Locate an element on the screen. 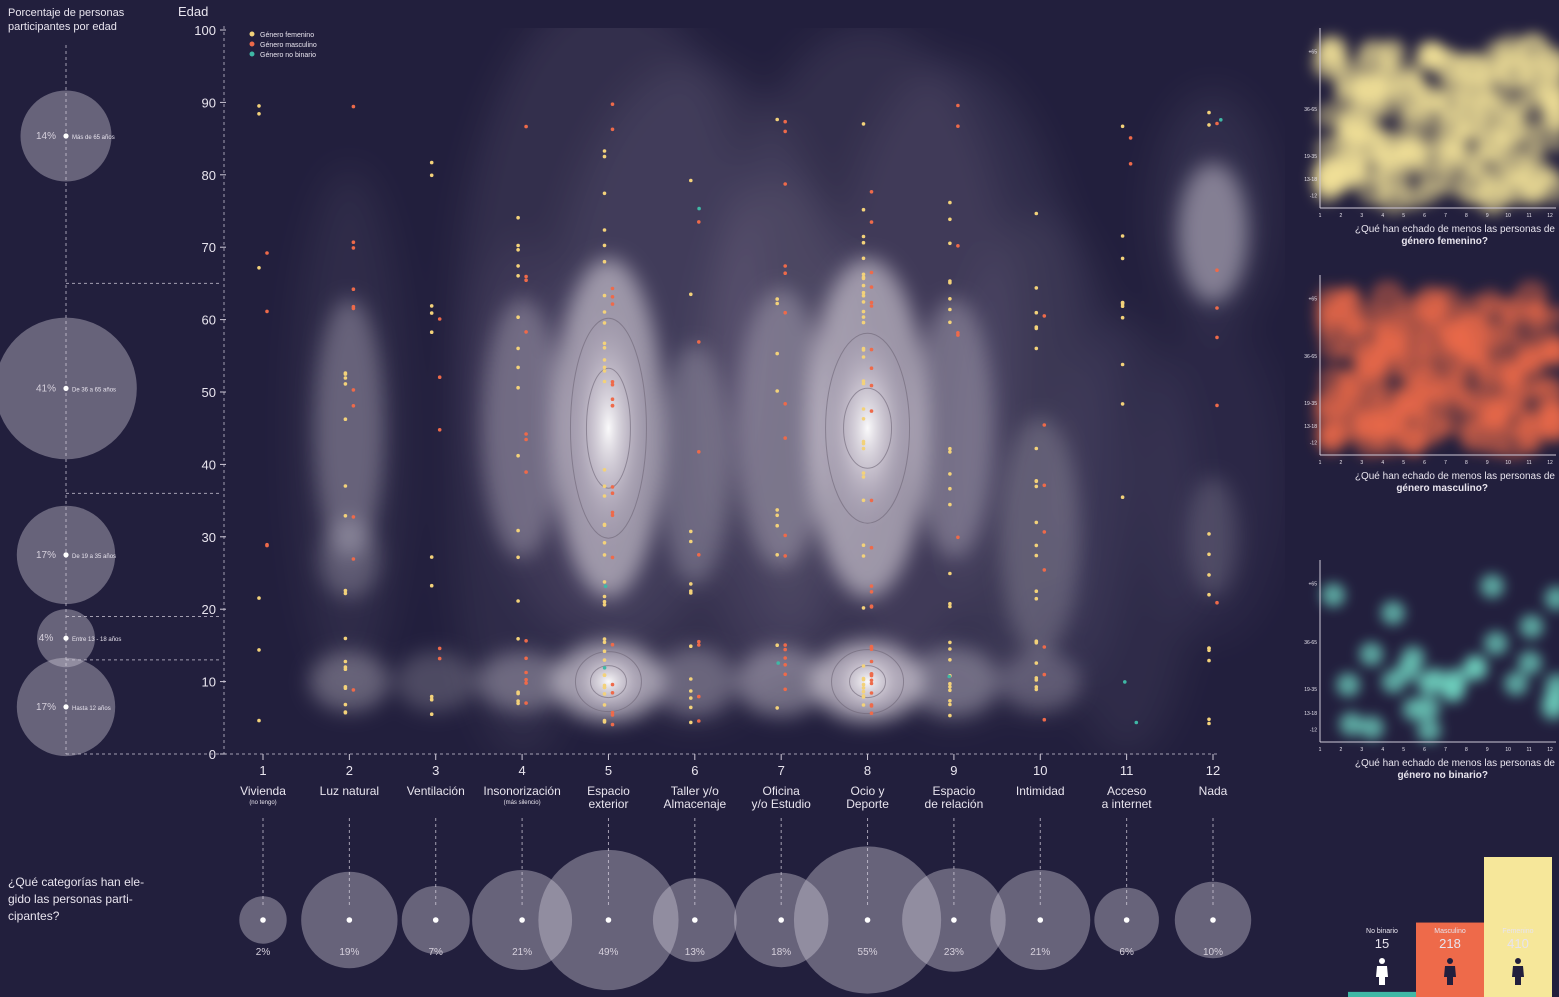 The image size is (1559, 997). category-label: Intimidad is located at coordinates (1040, 791).